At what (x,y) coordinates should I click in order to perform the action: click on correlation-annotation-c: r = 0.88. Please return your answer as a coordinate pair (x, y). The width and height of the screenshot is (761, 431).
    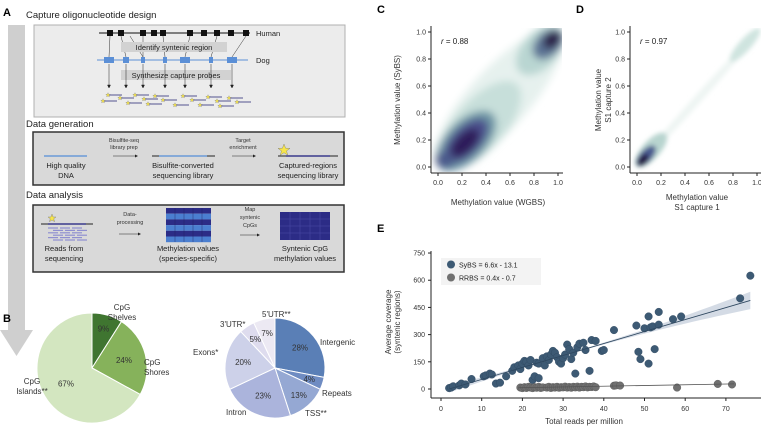
    Looking at the image, I should click on (455, 41).